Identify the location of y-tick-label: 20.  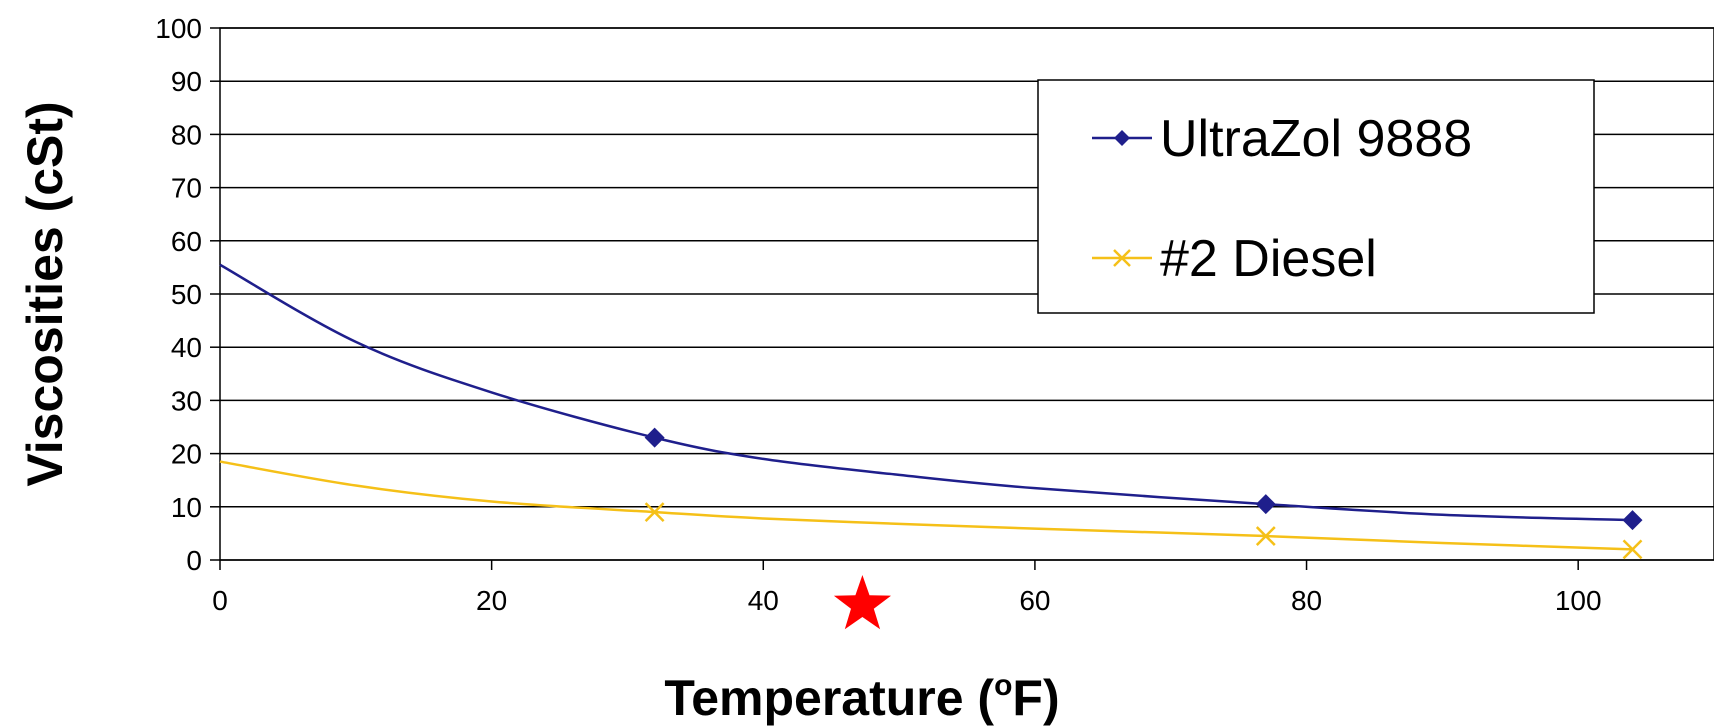
(186, 454).